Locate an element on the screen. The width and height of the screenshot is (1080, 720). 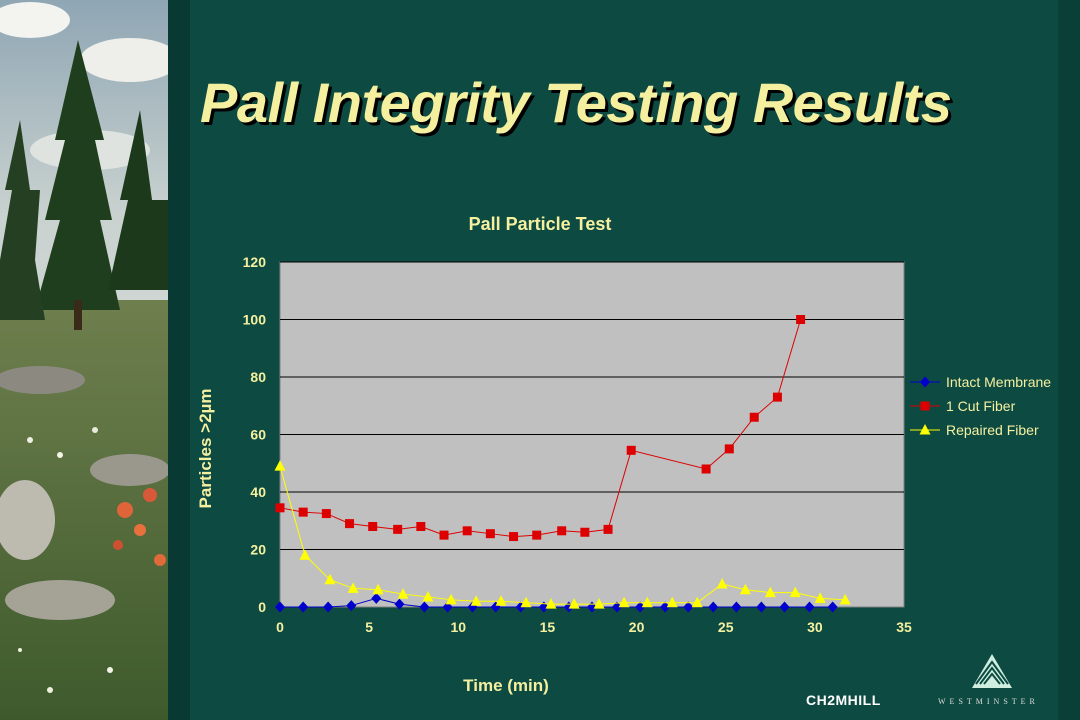
x-tick-label: 30 is located at coordinates (815, 627).